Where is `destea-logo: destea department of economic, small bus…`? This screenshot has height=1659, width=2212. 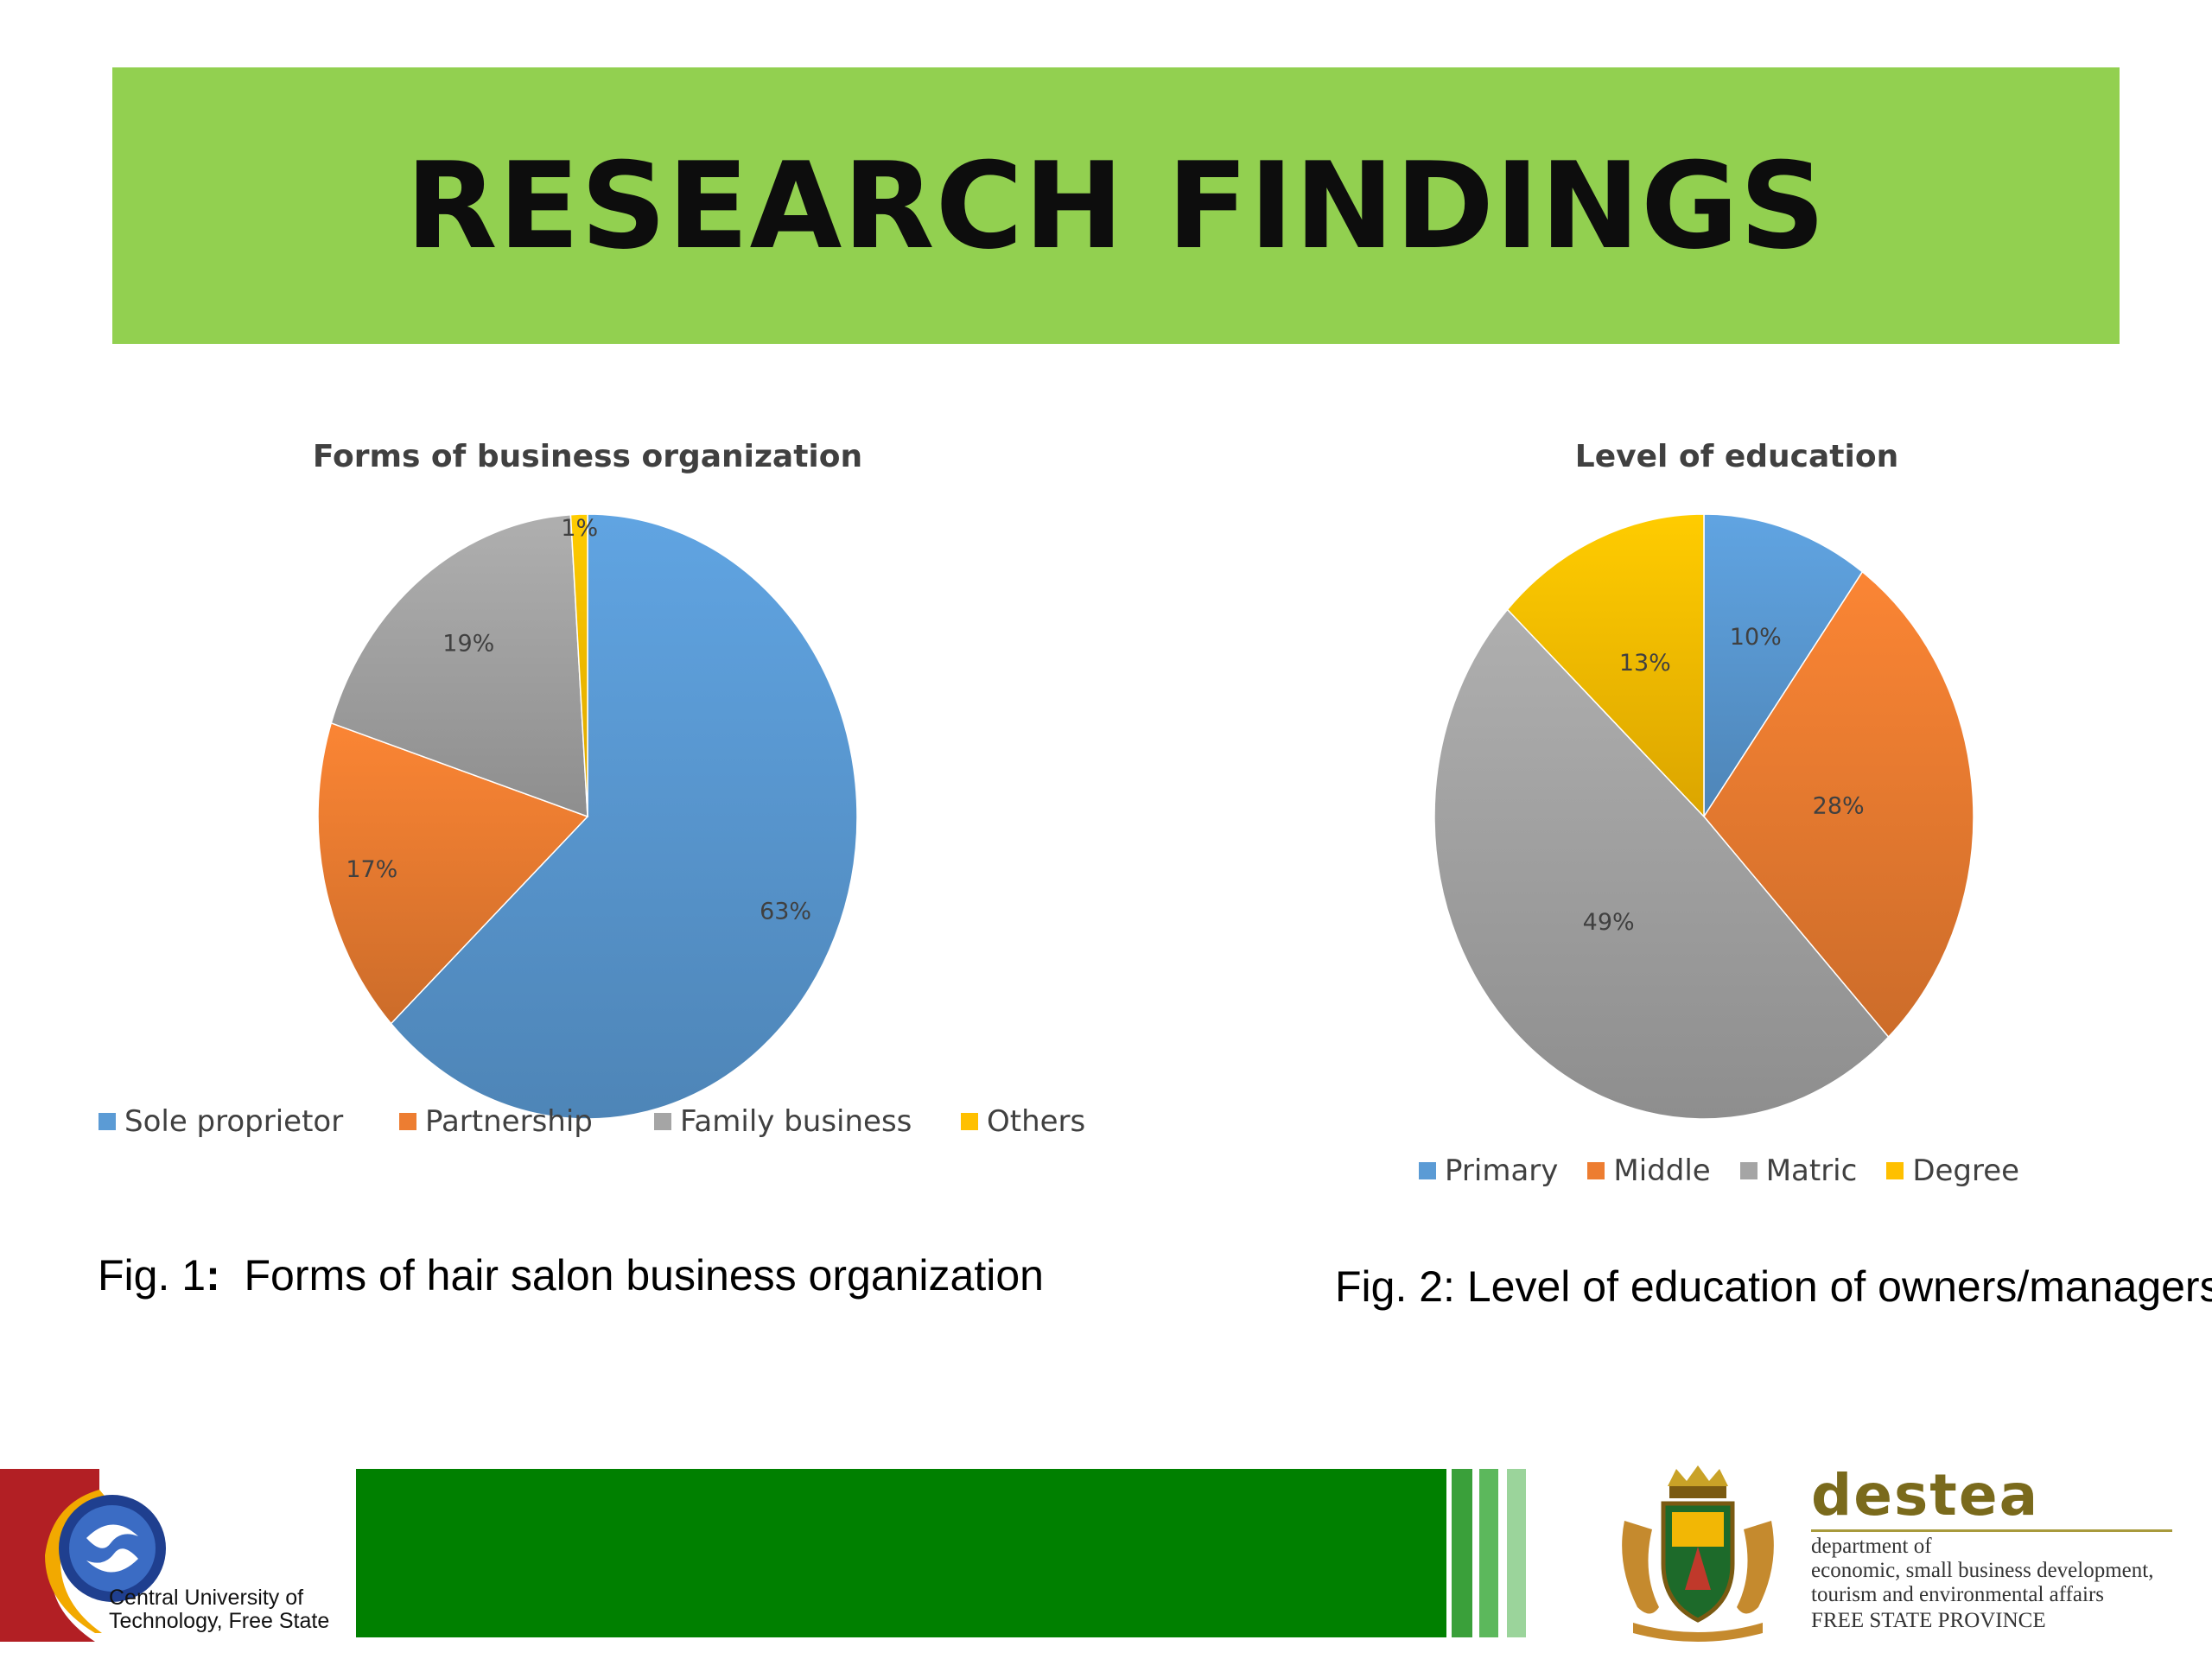 destea-logo: destea department of economic, small bus… is located at coordinates (1901, 1555).